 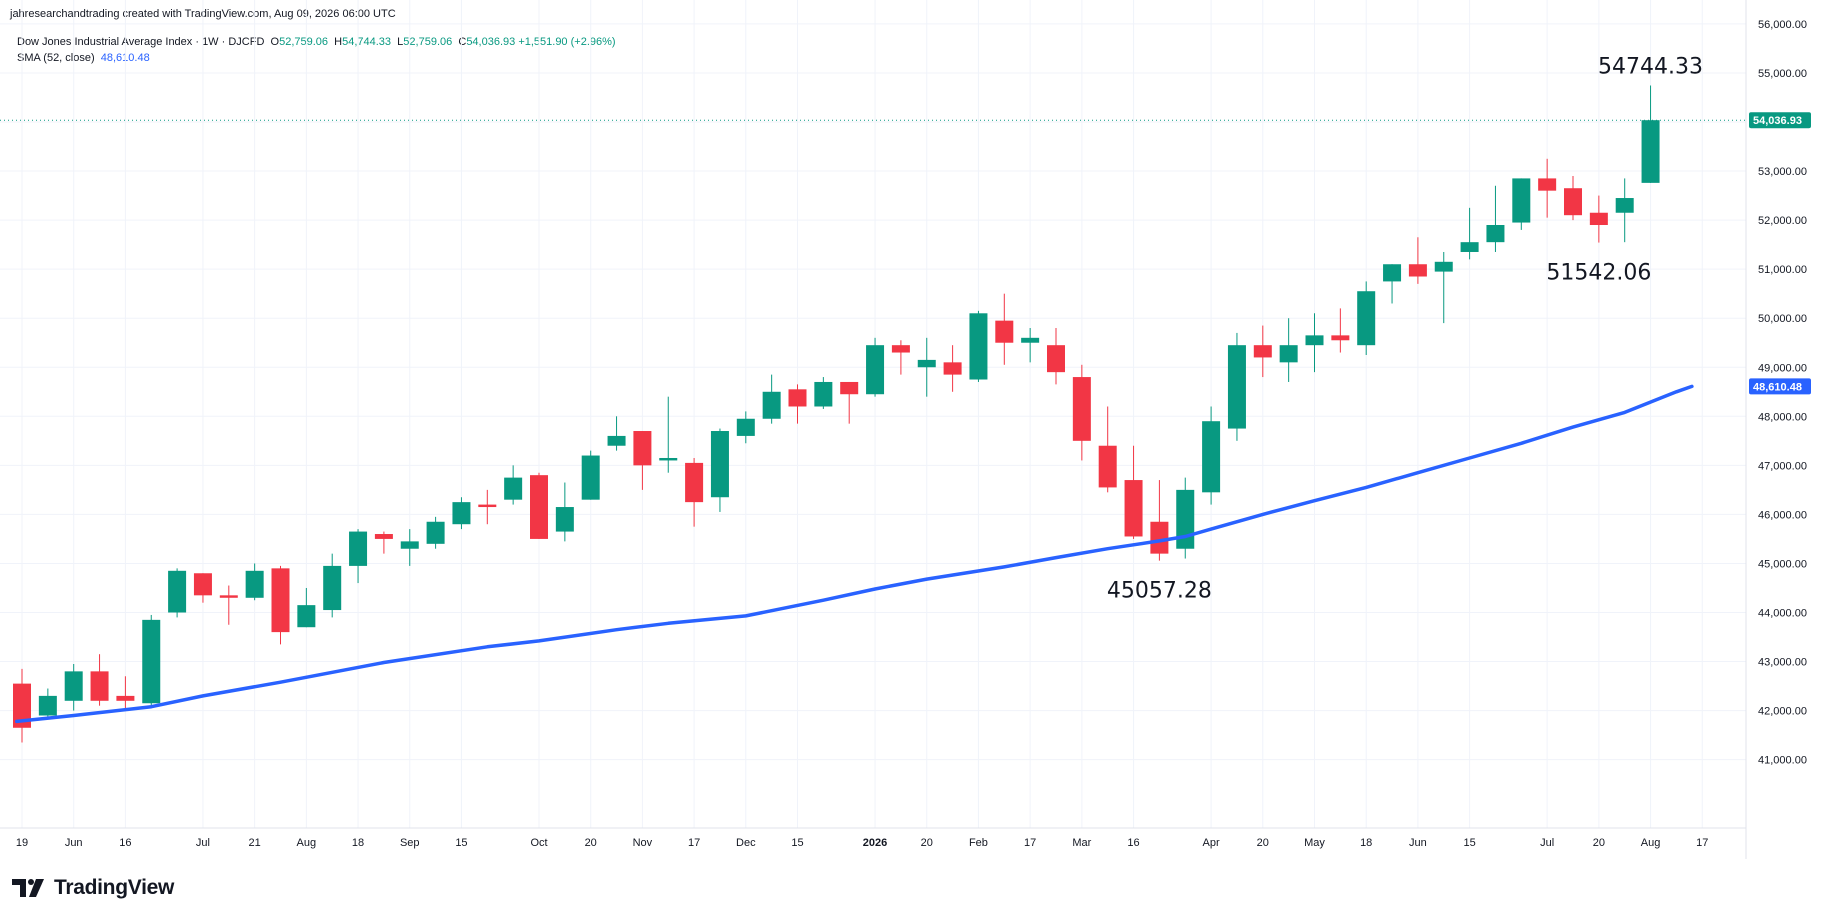 What do you see at coordinates (1650, 66) in the screenshot?
I see `price-annotation: 54744.33` at bounding box center [1650, 66].